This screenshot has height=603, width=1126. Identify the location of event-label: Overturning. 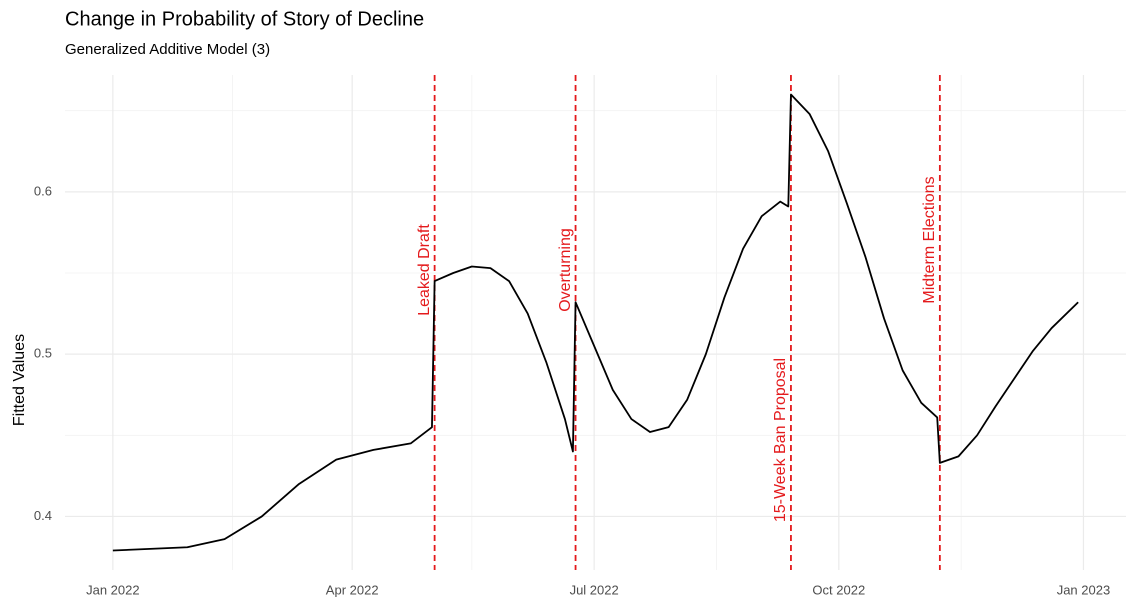
(565, 270).